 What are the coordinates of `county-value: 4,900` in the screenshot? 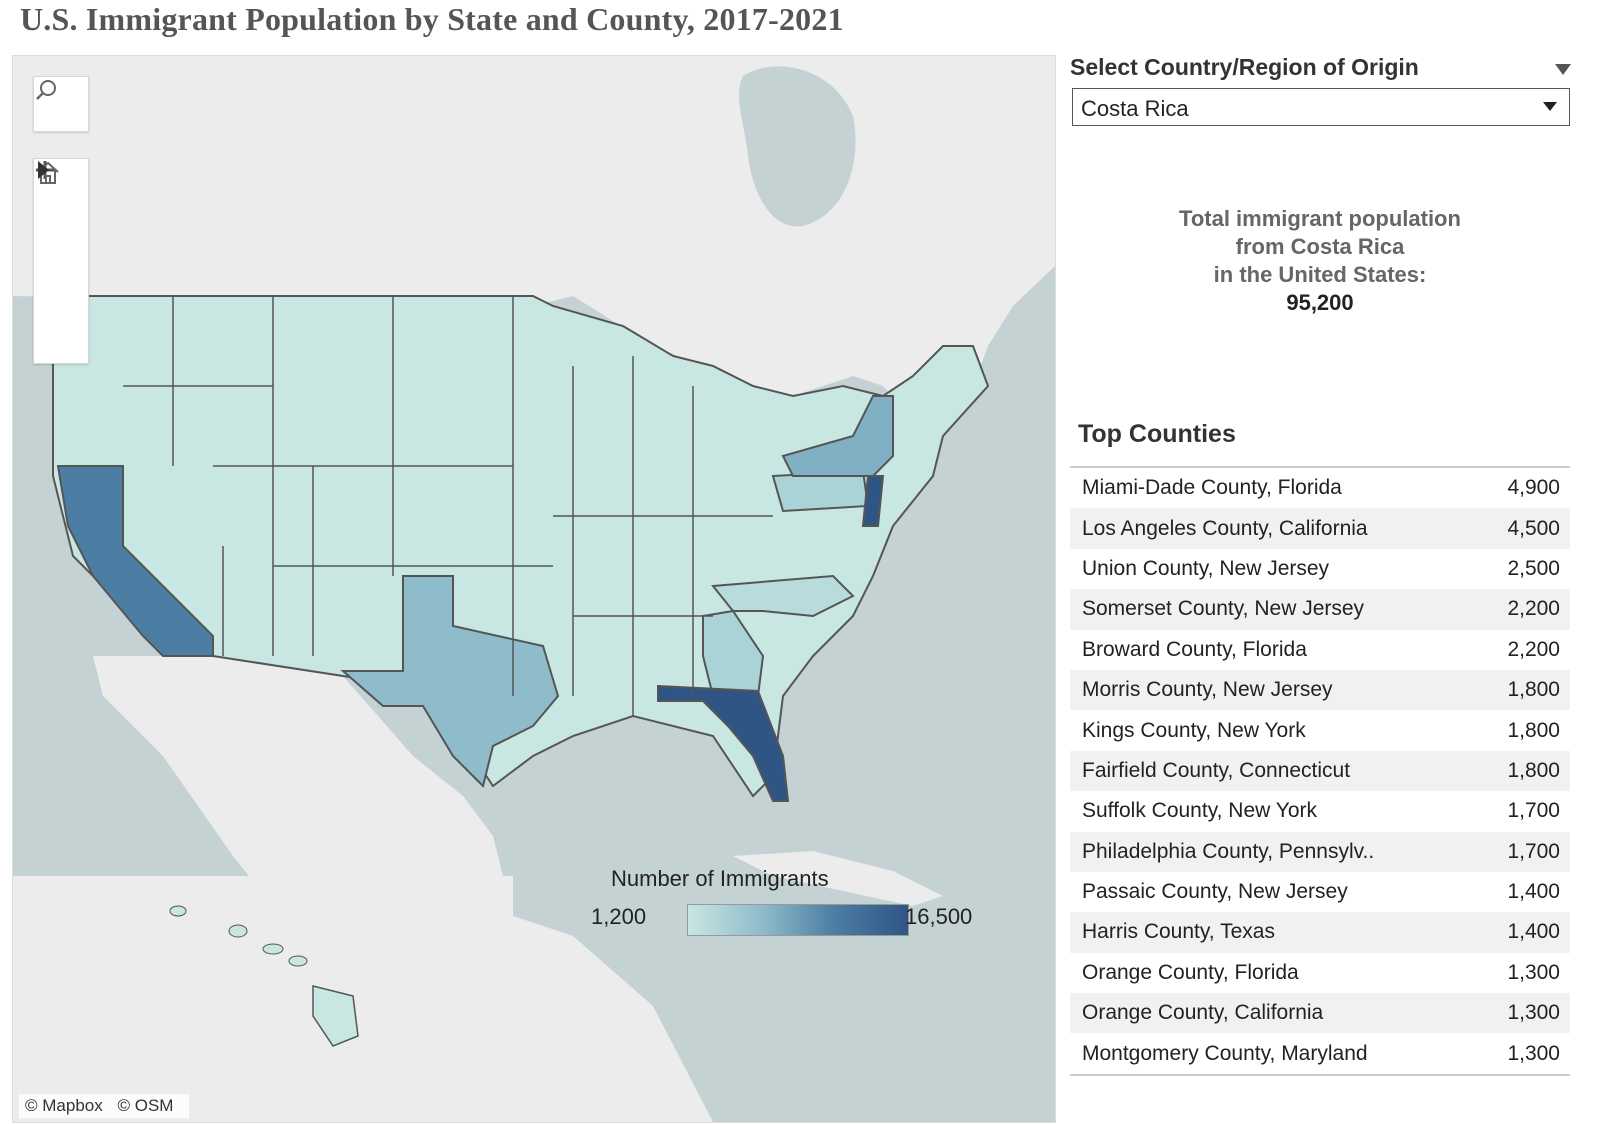 It's located at (1533, 488).